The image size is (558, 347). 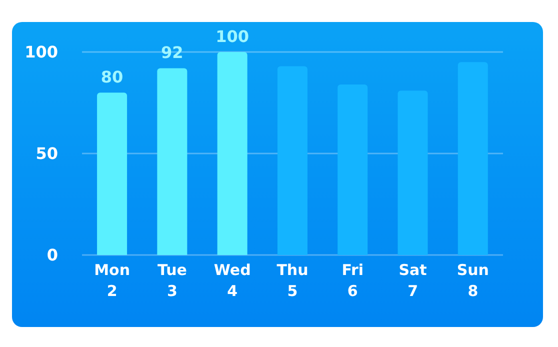 What do you see at coordinates (233, 36) in the screenshot?
I see `data-label: 100` at bounding box center [233, 36].